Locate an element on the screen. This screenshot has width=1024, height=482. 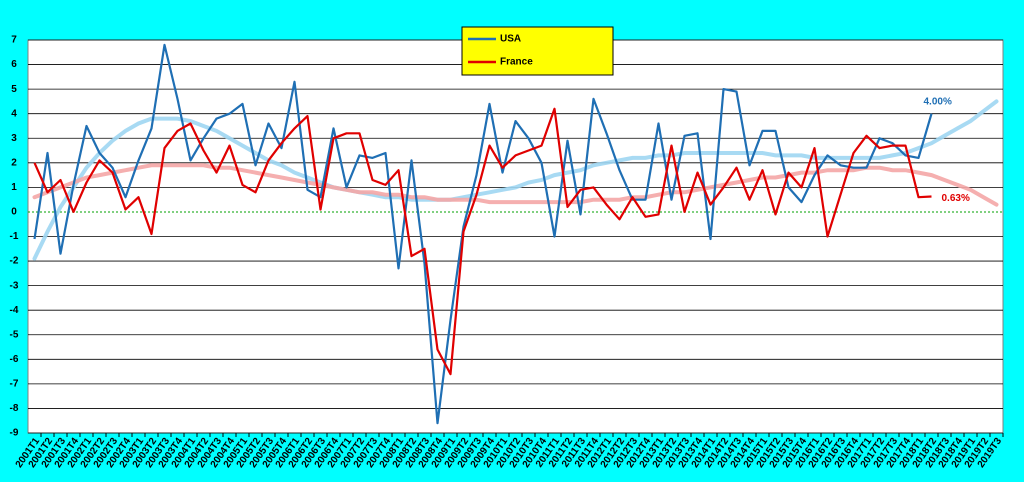
legend-box is located at coordinates (537, 51).